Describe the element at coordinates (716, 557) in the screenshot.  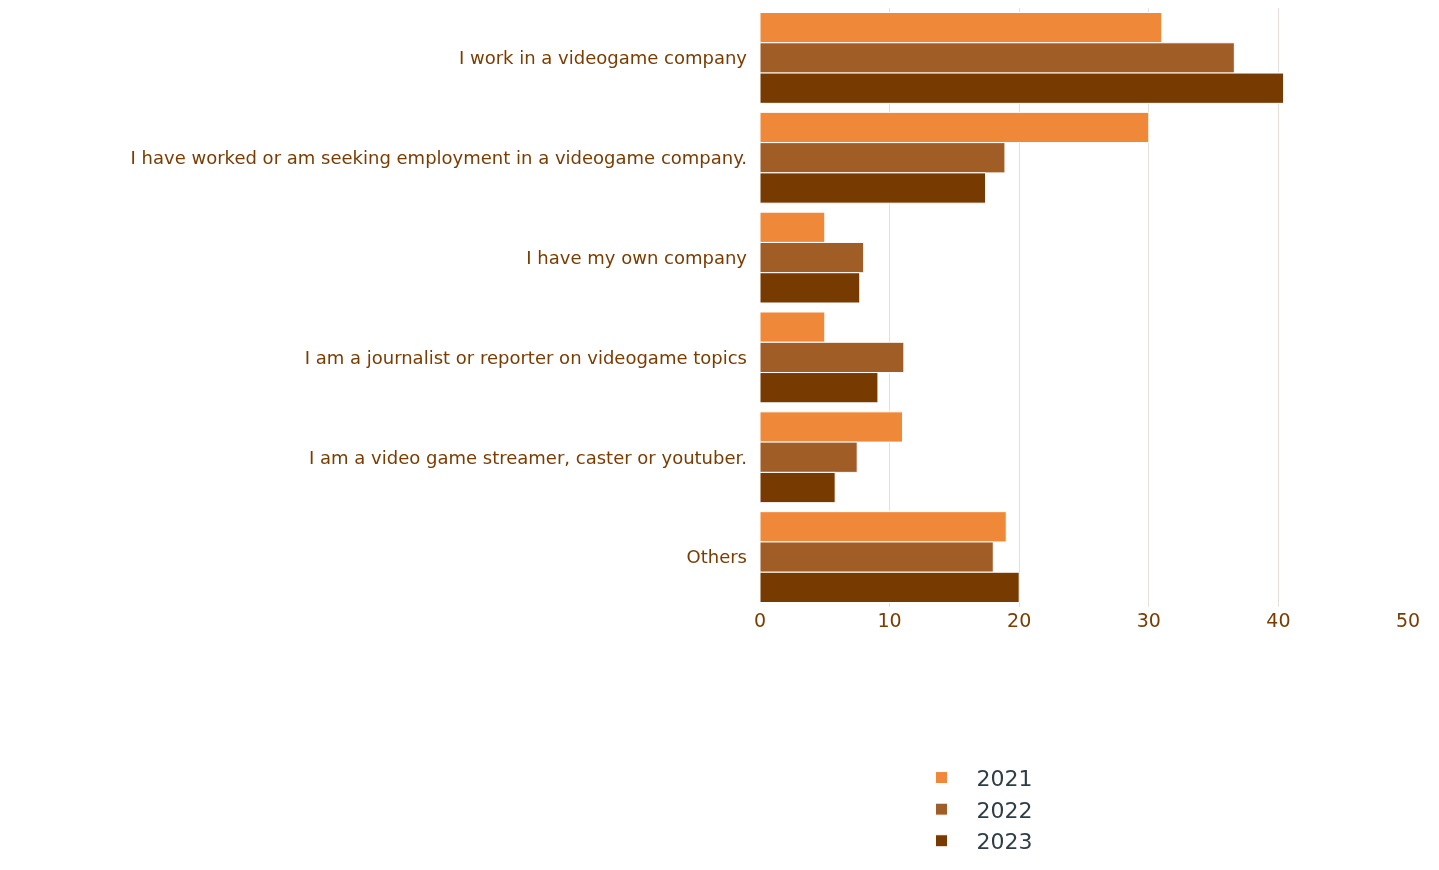
I see `y-tick-label: Others` at that location.